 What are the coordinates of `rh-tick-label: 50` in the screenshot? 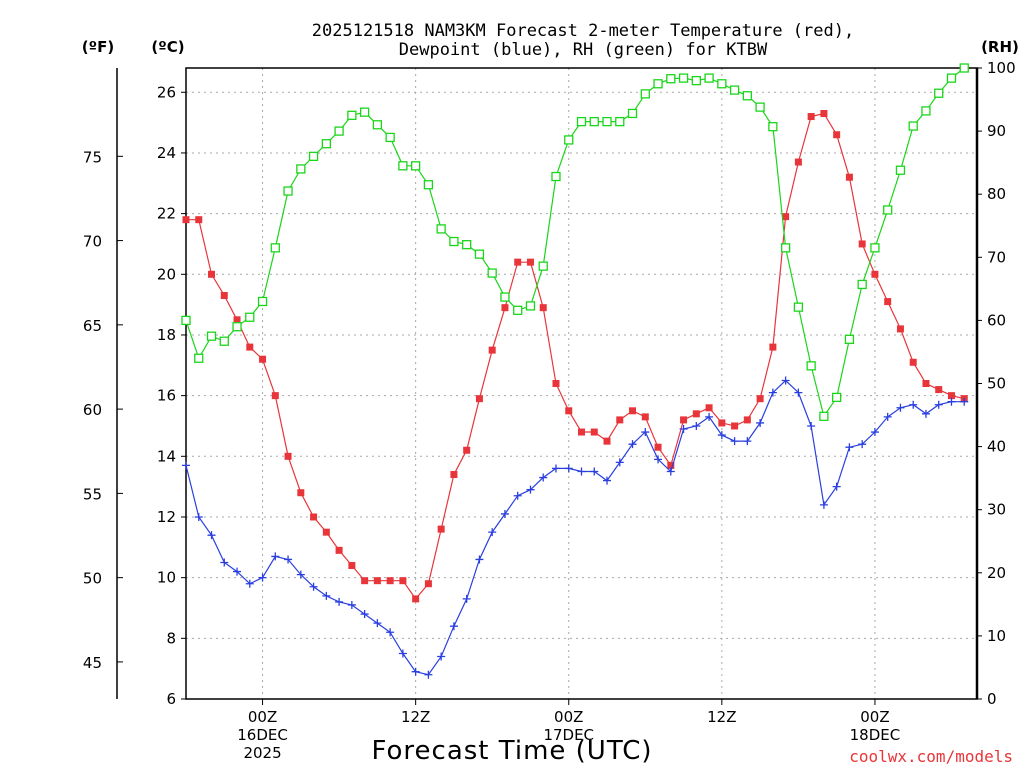 It's located at (996, 384).